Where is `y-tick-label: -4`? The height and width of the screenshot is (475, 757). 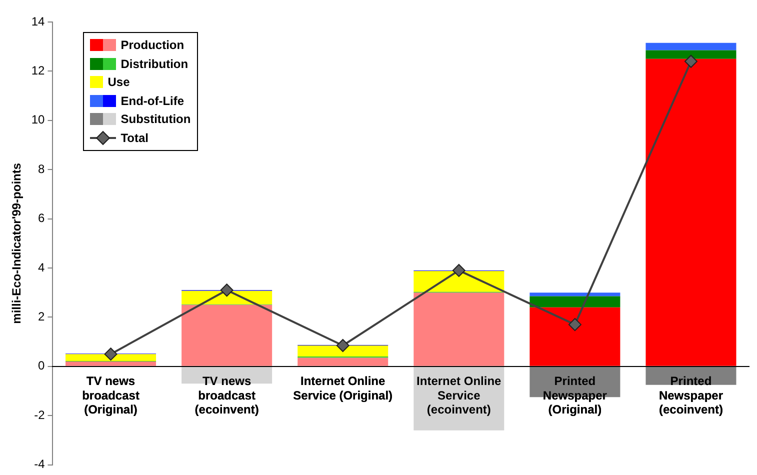 y-tick-label: -4 is located at coordinates (40, 464).